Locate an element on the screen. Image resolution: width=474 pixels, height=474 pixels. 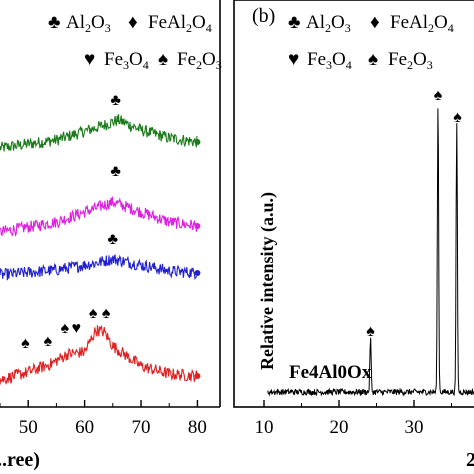
legend-b-fe2o3: Fe2O3 is located at coordinates (410, 60).